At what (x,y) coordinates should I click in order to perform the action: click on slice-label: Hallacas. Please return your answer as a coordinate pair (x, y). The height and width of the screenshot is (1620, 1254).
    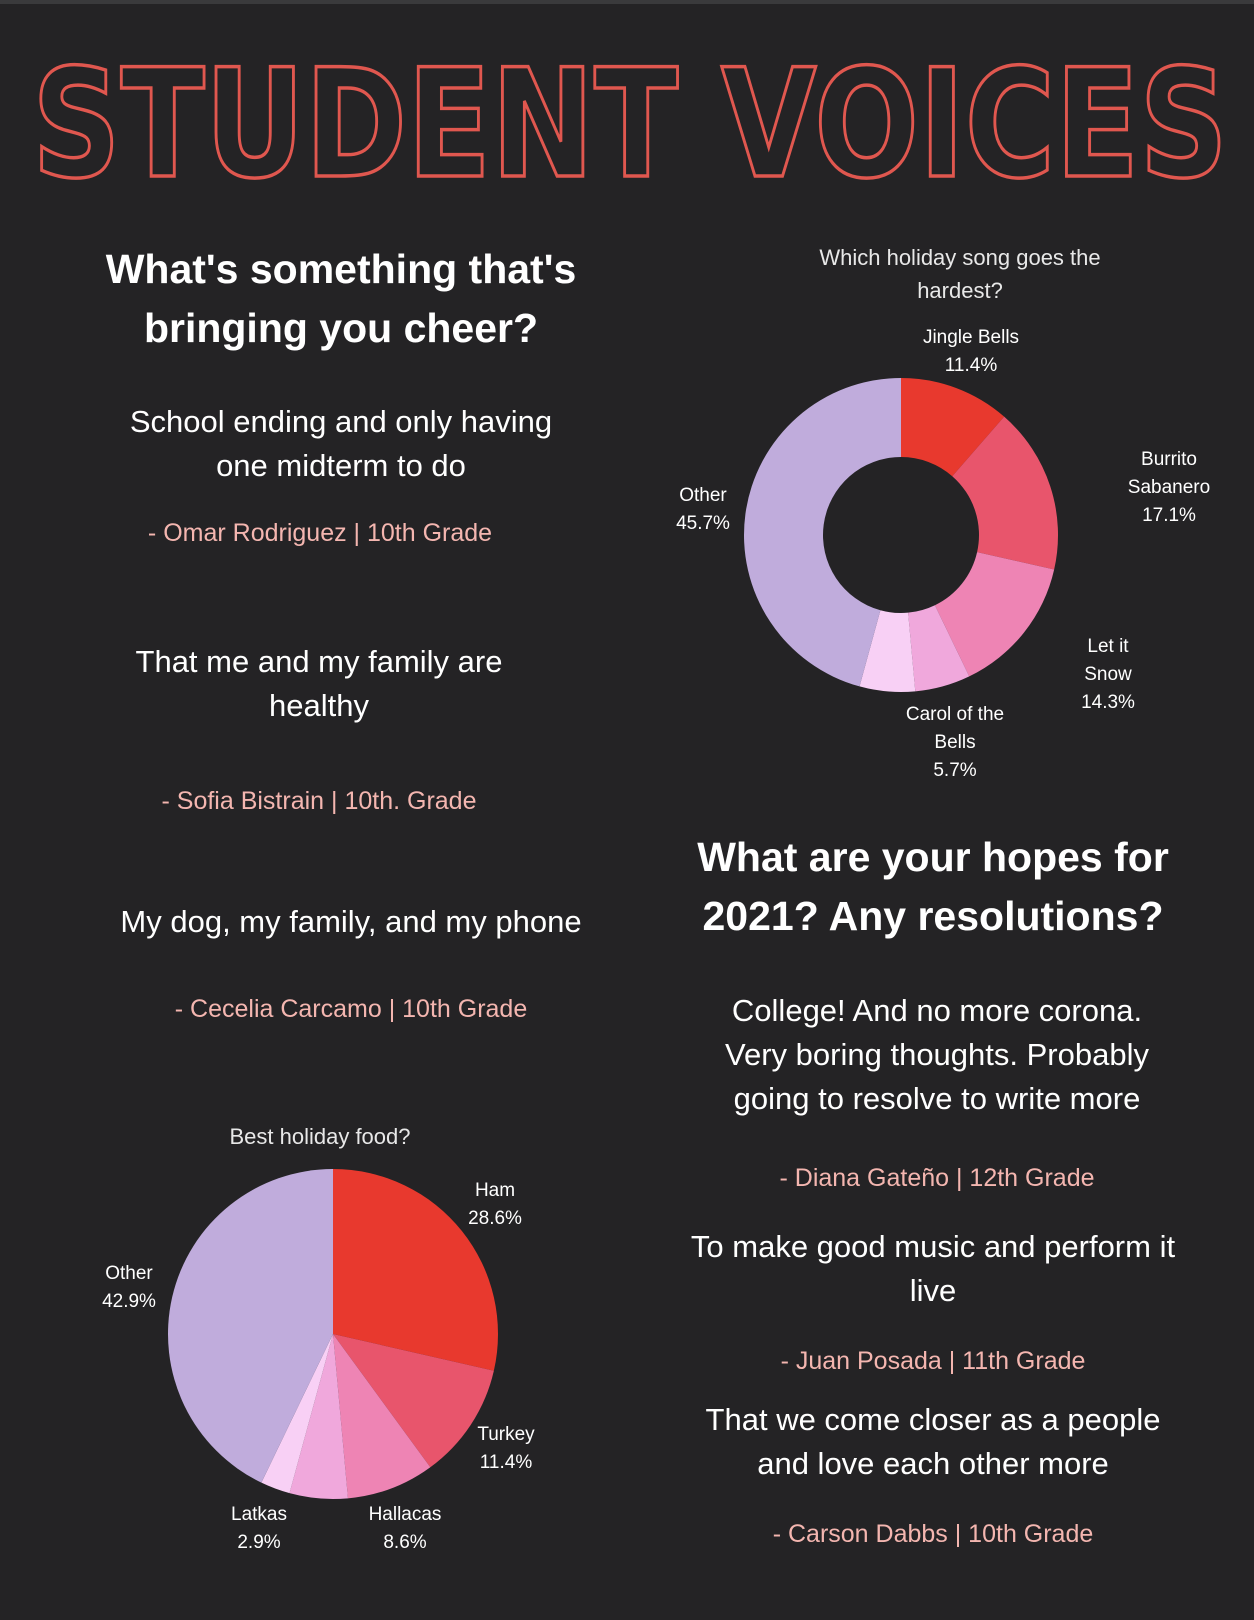
    Looking at the image, I should click on (405, 1514).